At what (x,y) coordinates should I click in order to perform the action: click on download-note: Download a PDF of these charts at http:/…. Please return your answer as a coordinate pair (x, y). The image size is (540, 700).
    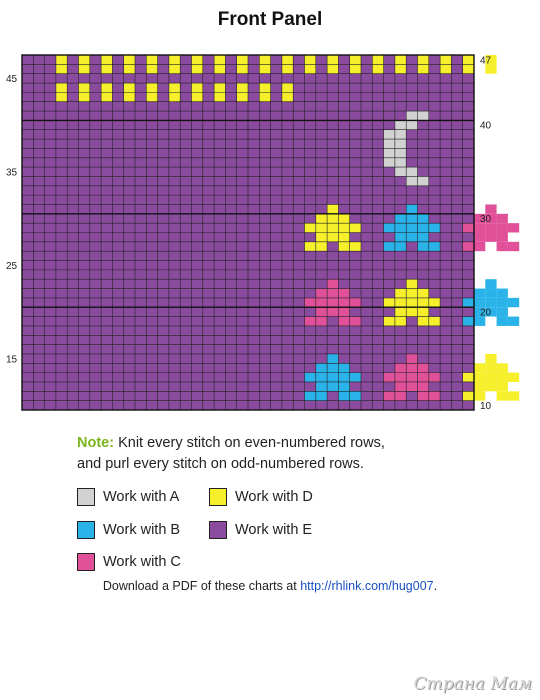
    Looking at the image, I should click on (270, 586).